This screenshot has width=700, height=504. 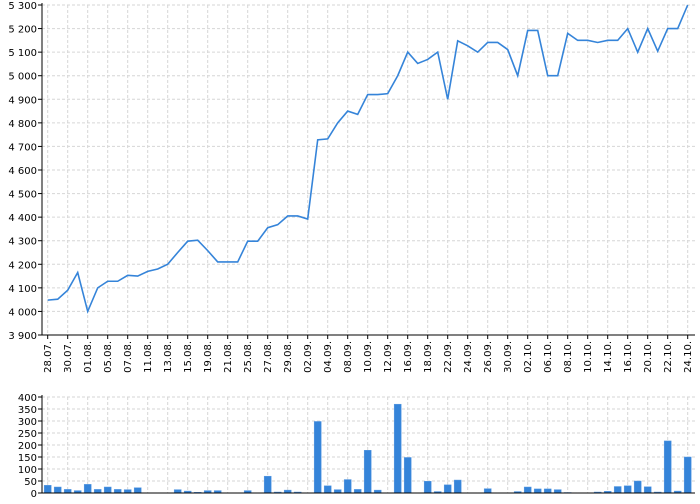 I want to click on x-tick-label: 24.10., so click(x=688, y=357).